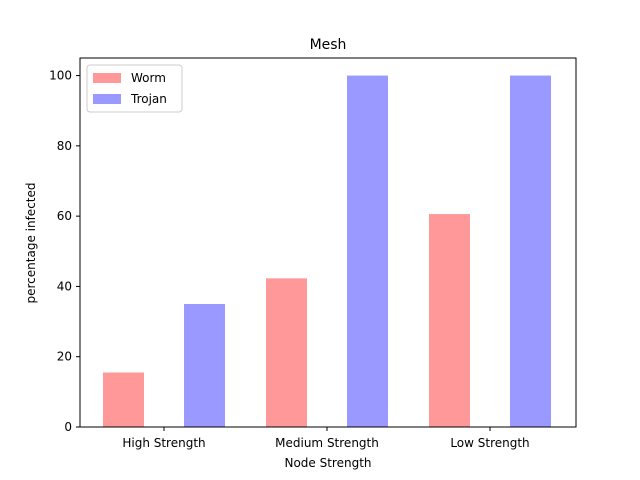  Describe the element at coordinates (328, 45) in the screenshot. I see `chart-title: Mesh` at that location.